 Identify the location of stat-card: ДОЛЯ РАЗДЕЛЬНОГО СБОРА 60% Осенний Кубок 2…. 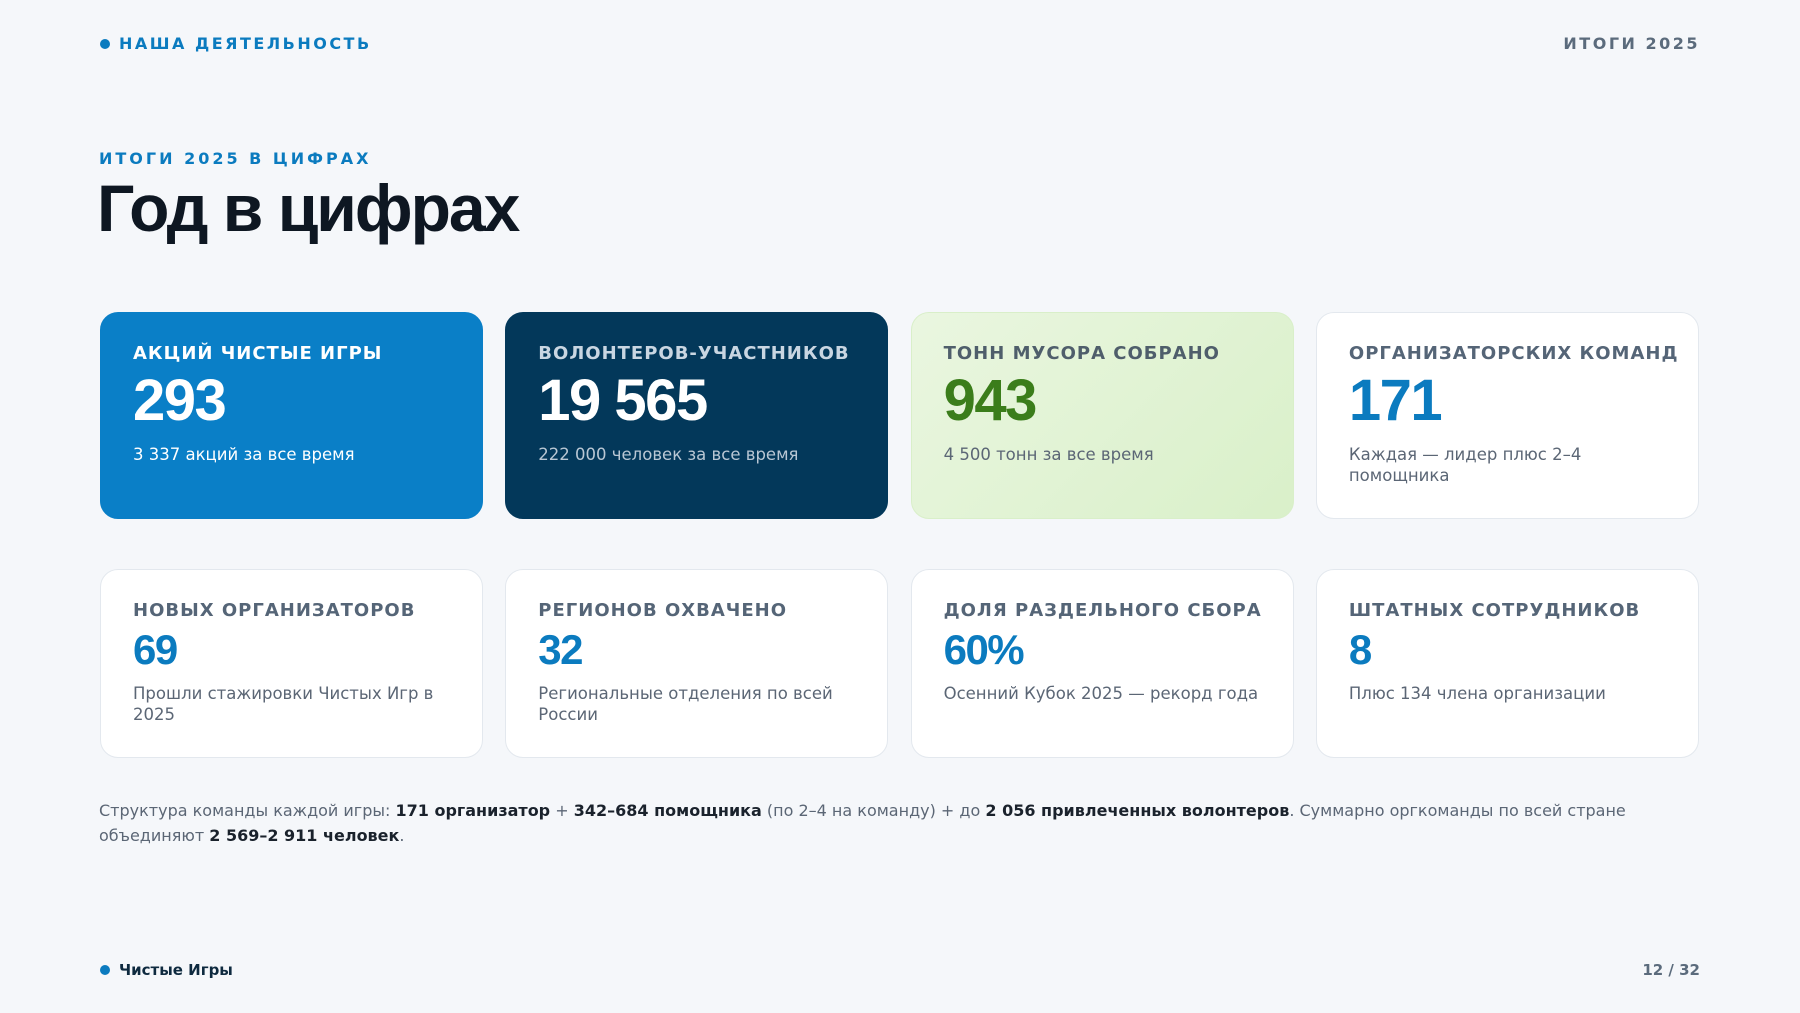
(1102, 663).